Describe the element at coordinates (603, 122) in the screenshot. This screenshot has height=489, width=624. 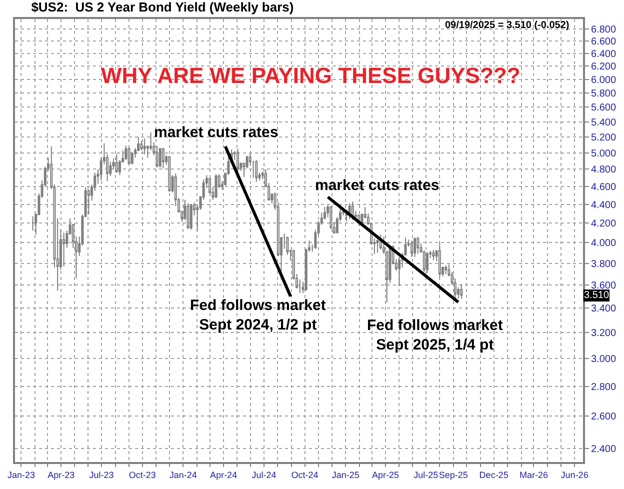
I see `y-tick-label: 5.400` at that location.